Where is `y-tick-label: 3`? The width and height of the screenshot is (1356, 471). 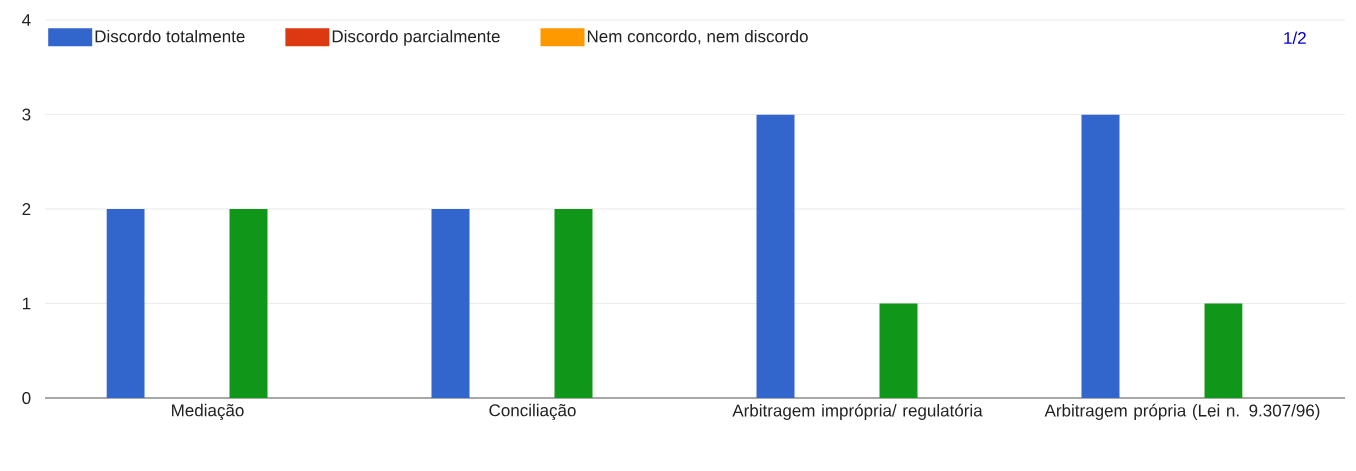
y-tick-label: 3 is located at coordinates (26, 114).